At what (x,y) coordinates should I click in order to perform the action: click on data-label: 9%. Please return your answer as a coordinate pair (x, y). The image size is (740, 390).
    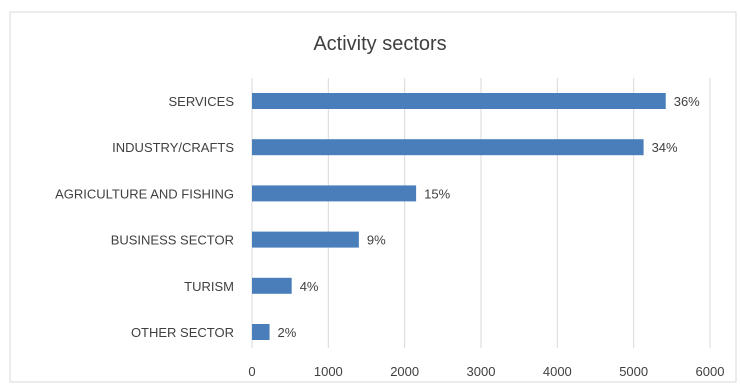
    Looking at the image, I should click on (376, 240).